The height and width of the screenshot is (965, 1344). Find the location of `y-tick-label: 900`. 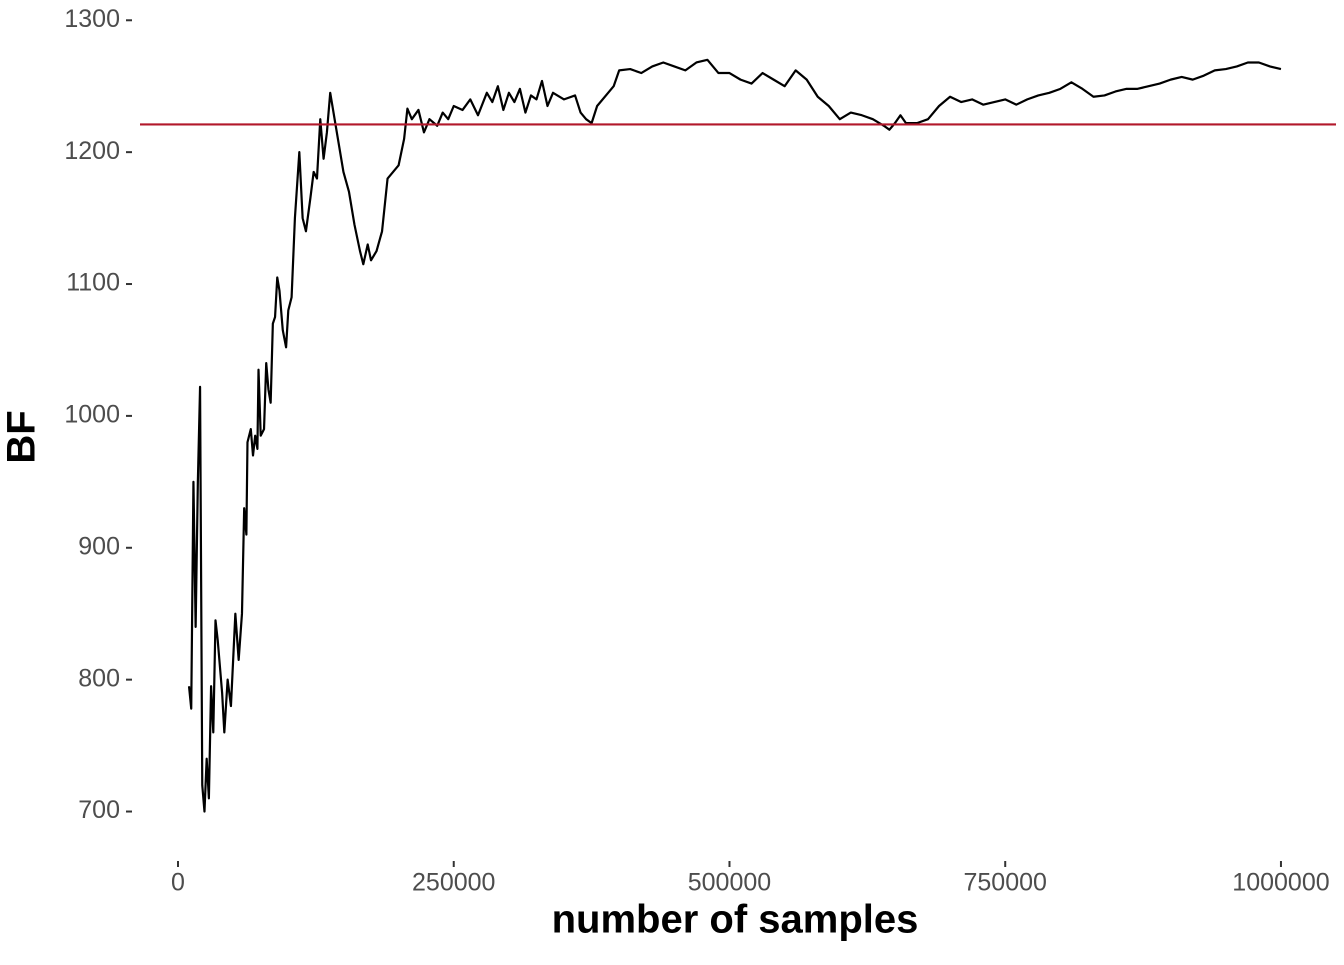

y-tick-label: 900 is located at coordinates (99, 546).